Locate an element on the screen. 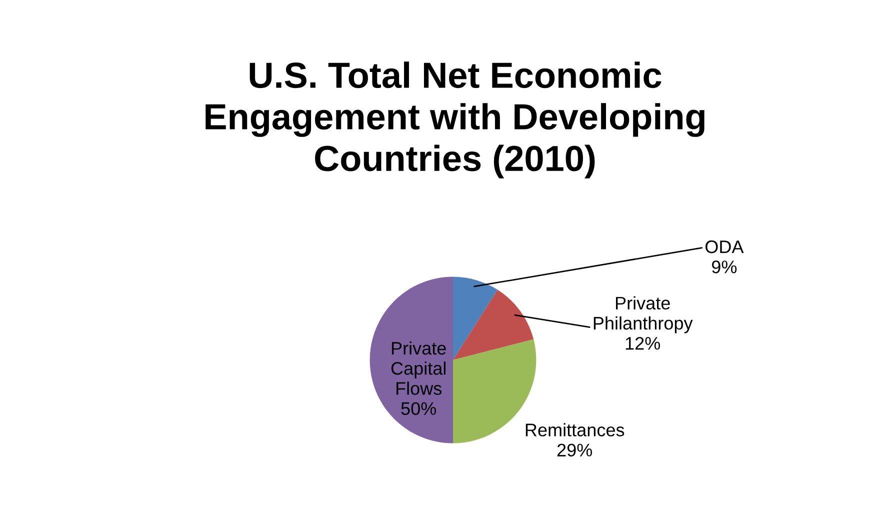  slice-label: Private Capital Flows is located at coordinates (418, 368).